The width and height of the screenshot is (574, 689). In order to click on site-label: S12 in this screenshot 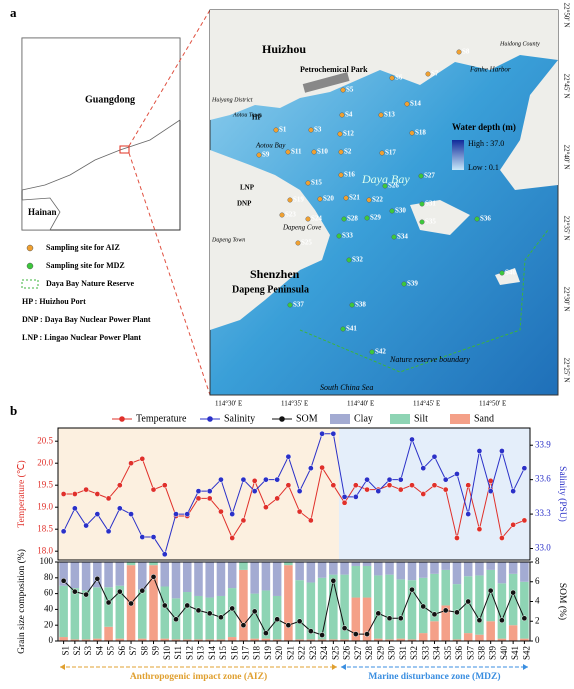, I will do `click(348, 134)`.